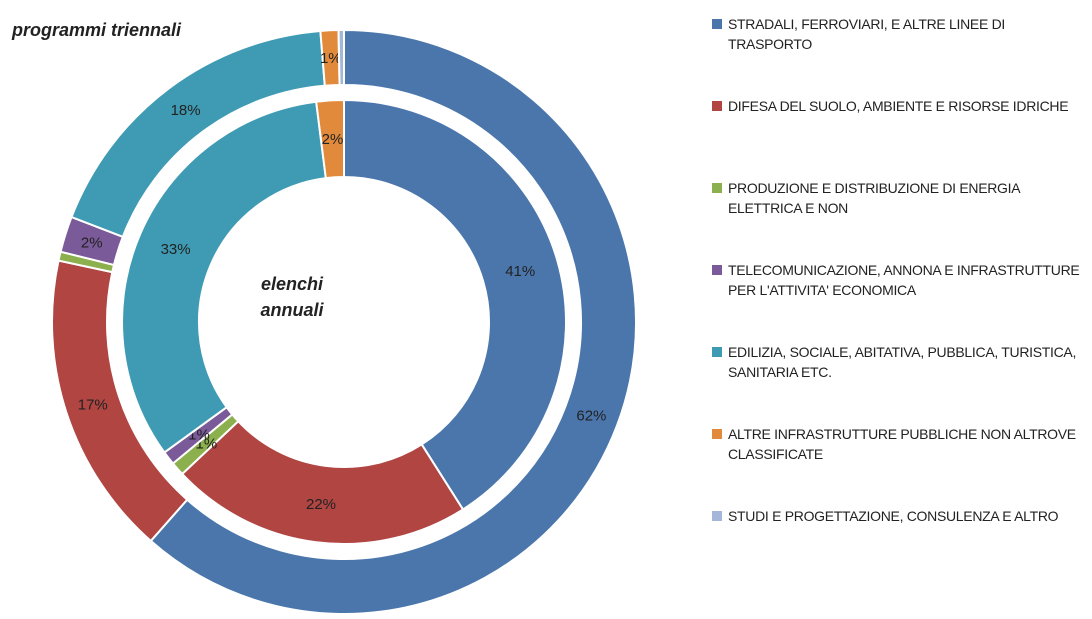  I want to click on data-label: 17%, so click(93, 405).